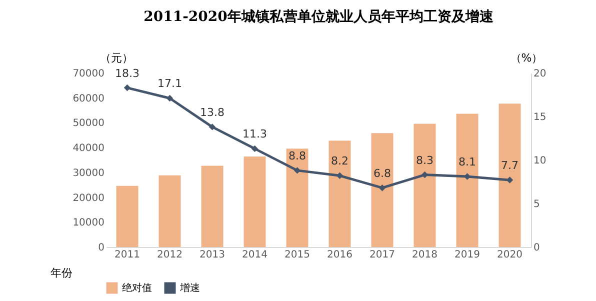 Image resolution: width=596 pixels, height=301 pixels. I want to click on y-tick-label: 0, so click(101, 248).